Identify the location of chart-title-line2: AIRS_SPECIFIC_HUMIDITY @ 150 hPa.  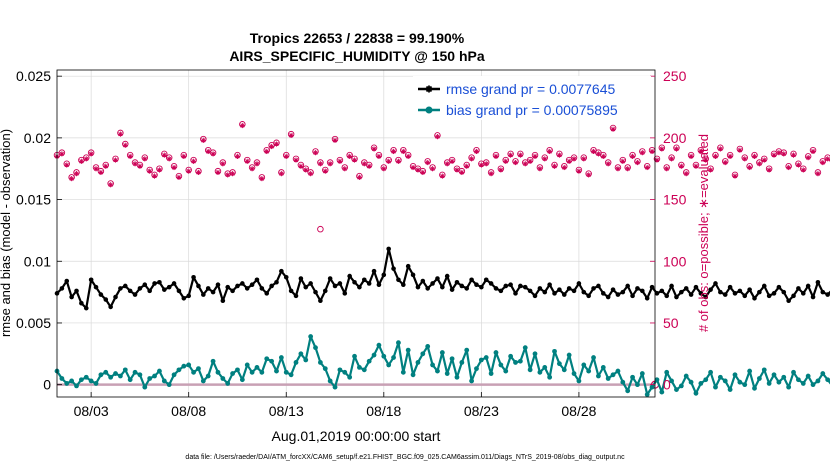
(357, 56).